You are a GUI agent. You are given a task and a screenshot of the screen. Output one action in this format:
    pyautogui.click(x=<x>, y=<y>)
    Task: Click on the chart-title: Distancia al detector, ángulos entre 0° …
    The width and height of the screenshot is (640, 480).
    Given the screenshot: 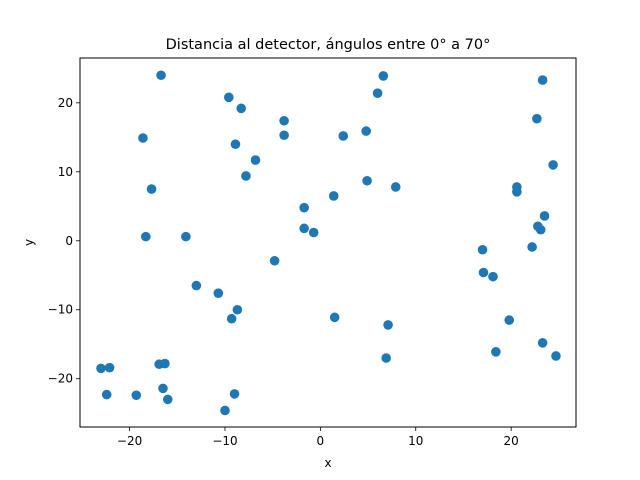 What is the action you would take?
    pyautogui.click(x=328, y=45)
    